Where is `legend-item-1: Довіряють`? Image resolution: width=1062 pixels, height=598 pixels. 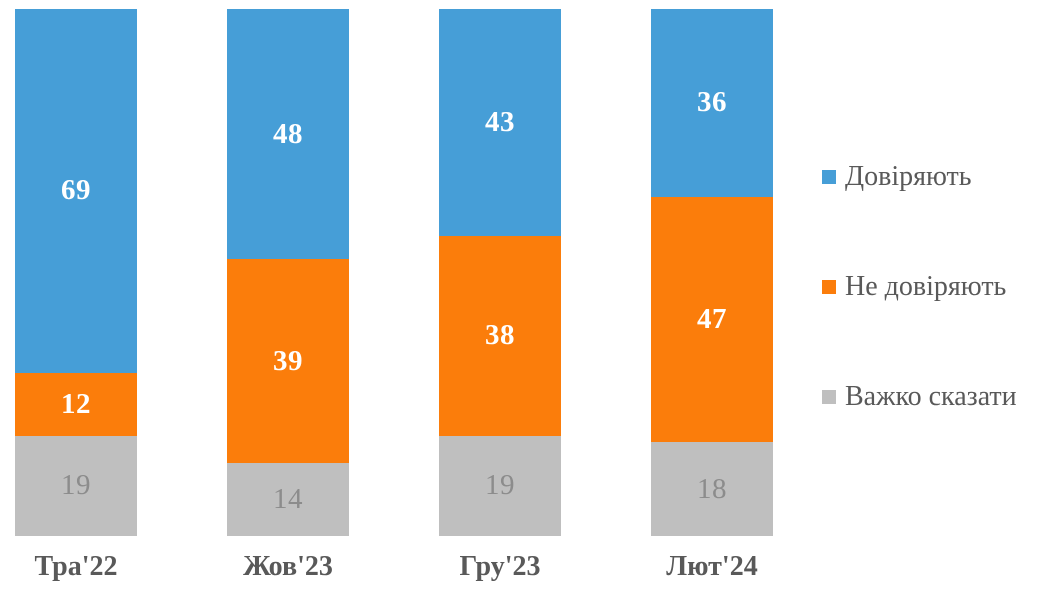
legend-item-1: Довіряють is located at coordinates (897, 177).